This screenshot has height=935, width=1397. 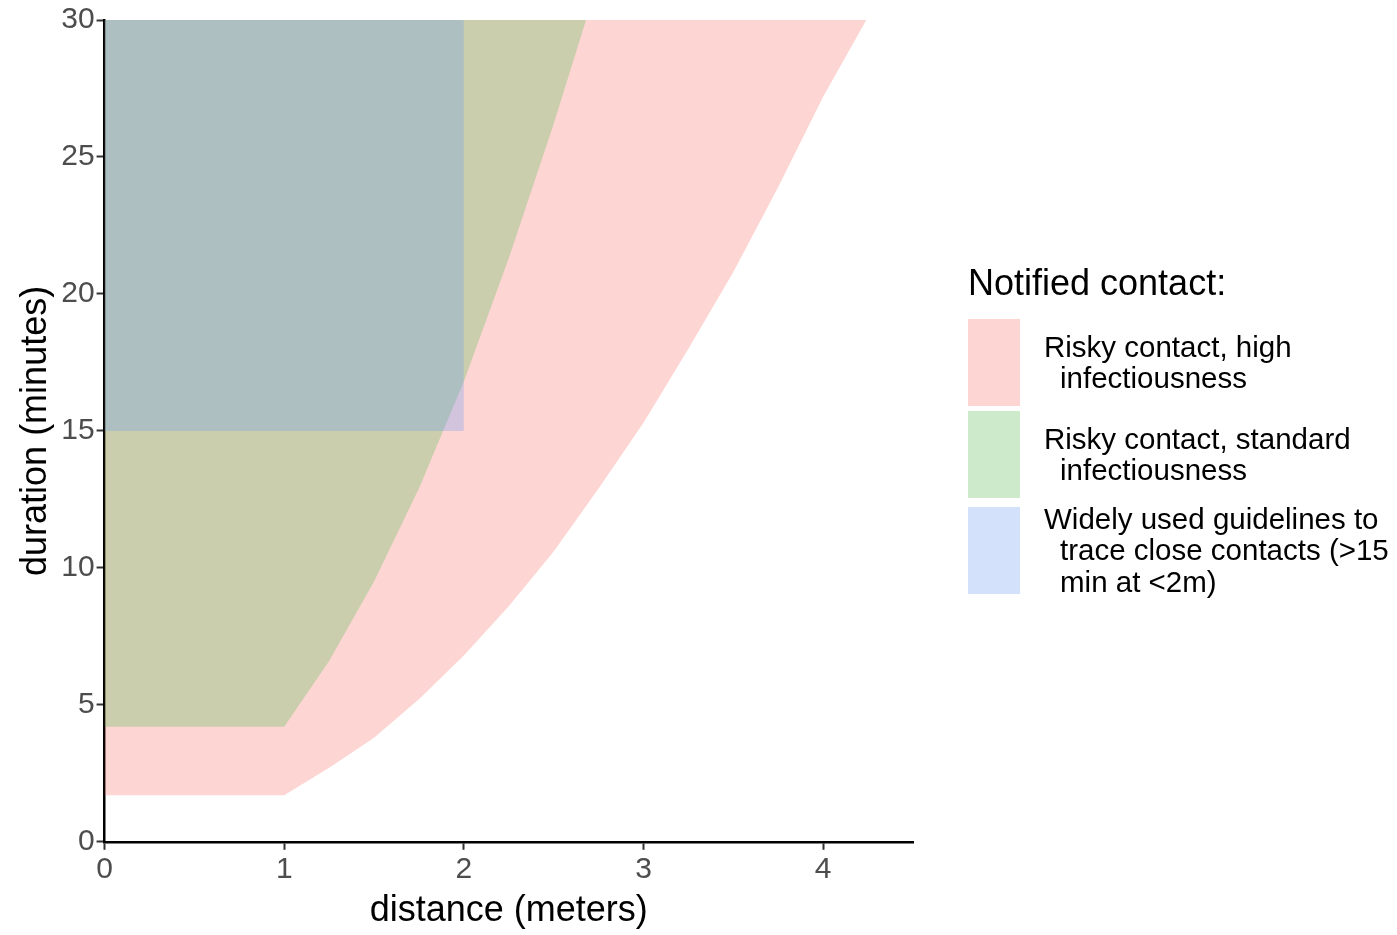 I want to click on x-tick-label: 1, so click(x=284, y=868).